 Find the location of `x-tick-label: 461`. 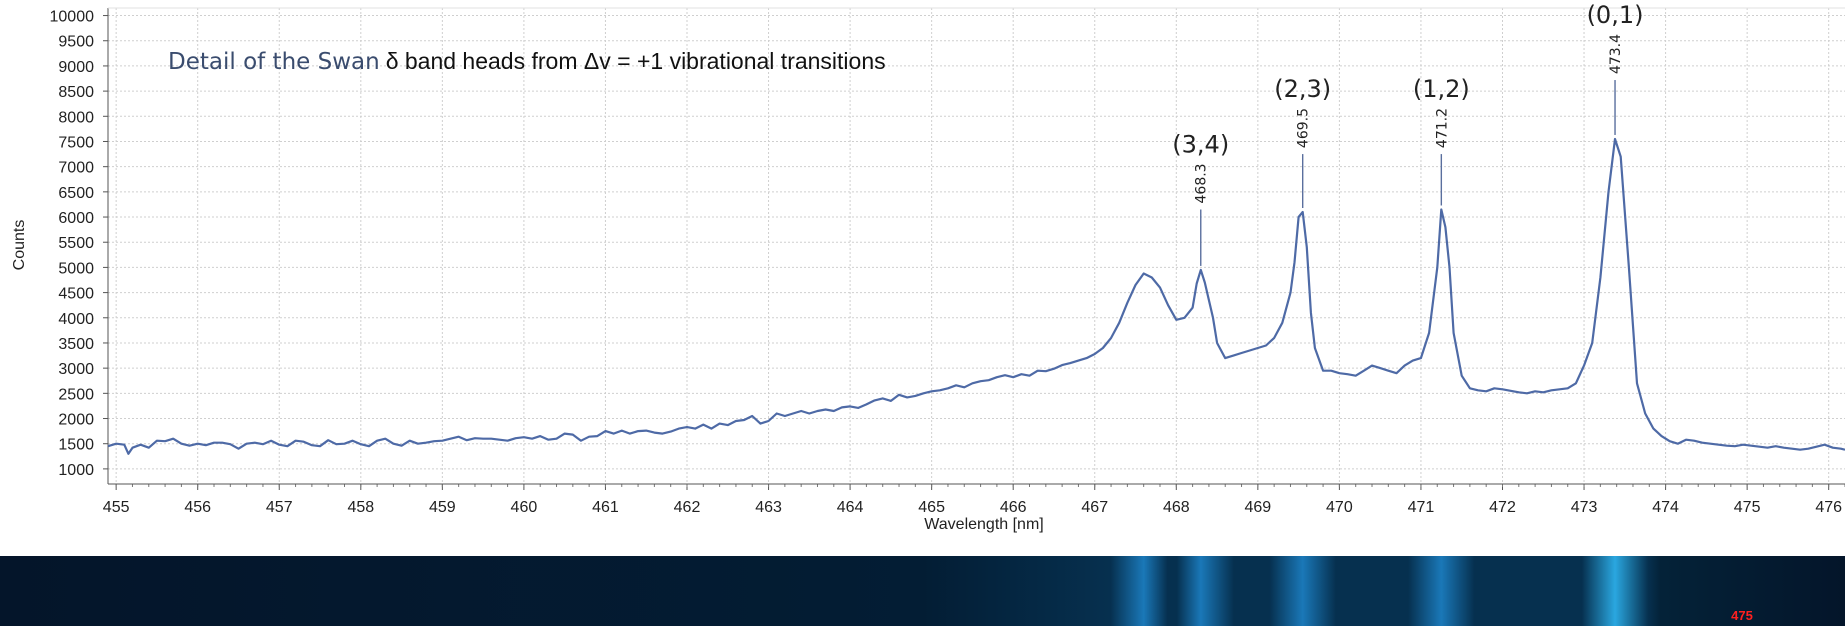

x-tick-label: 461 is located at coordinates (605, 507).